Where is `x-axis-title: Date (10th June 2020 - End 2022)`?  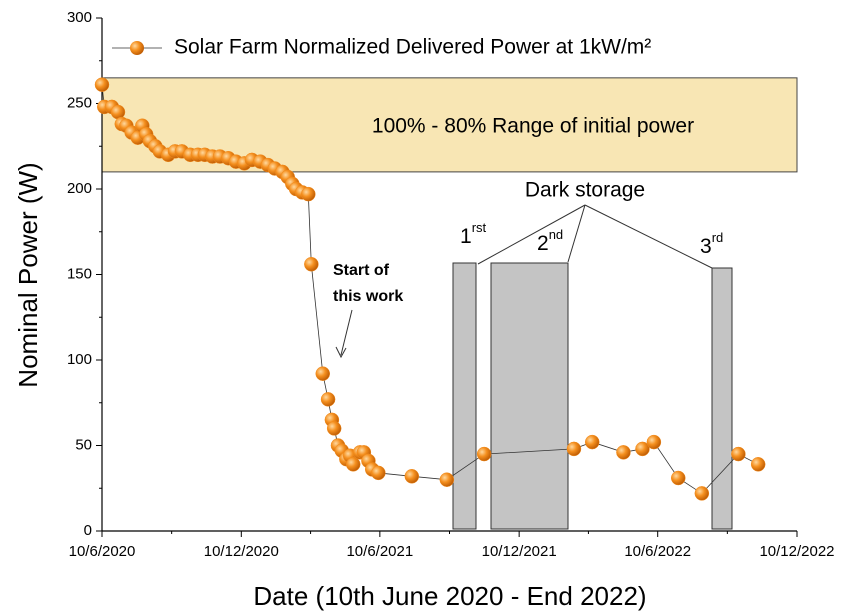 x-axis-title: Date (10th June 2020 - End 2022) is located at coordinates (449, 596).